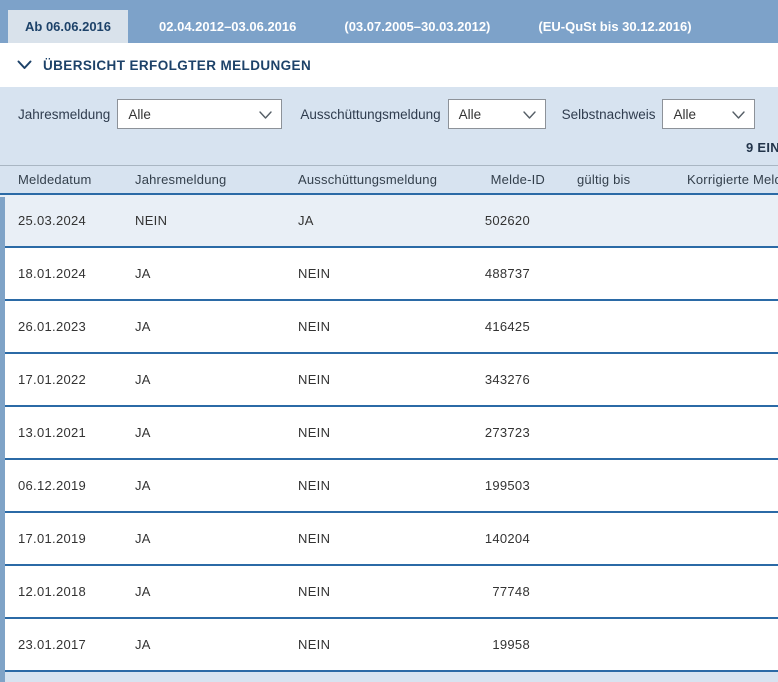  What do you see at coordinates (389, 274) in the screenshot?
I see `table-row: 18.01.2024 JA NEIN 488737` at bounding box center [389, 274].